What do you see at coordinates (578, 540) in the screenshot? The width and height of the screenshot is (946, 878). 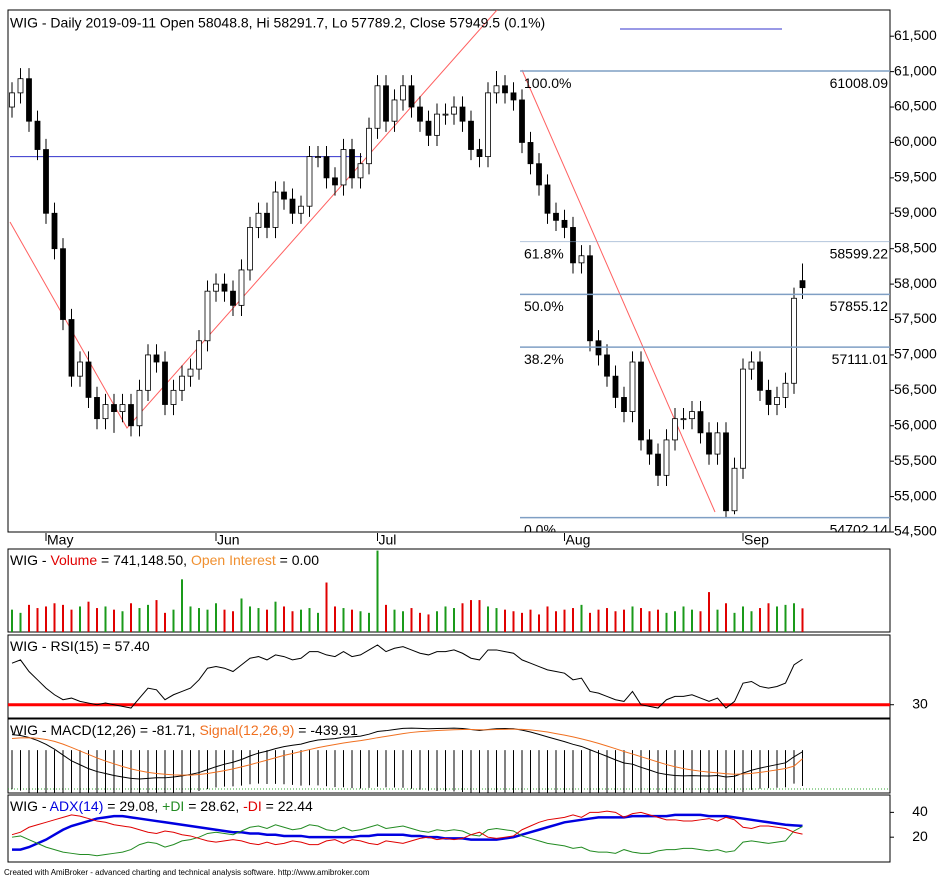 I see `x-tick-label: Aug` at bounding box center [578, 540].